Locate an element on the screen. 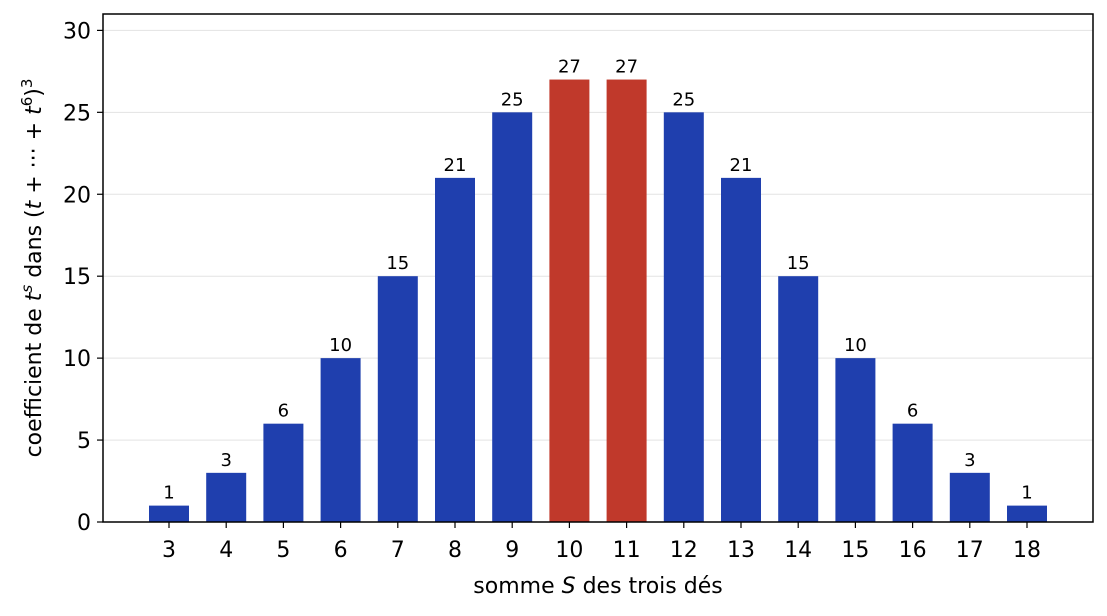 This screenshot has width=1107, height=616. data-label-7: 15 is located at coordinates (397, 263).